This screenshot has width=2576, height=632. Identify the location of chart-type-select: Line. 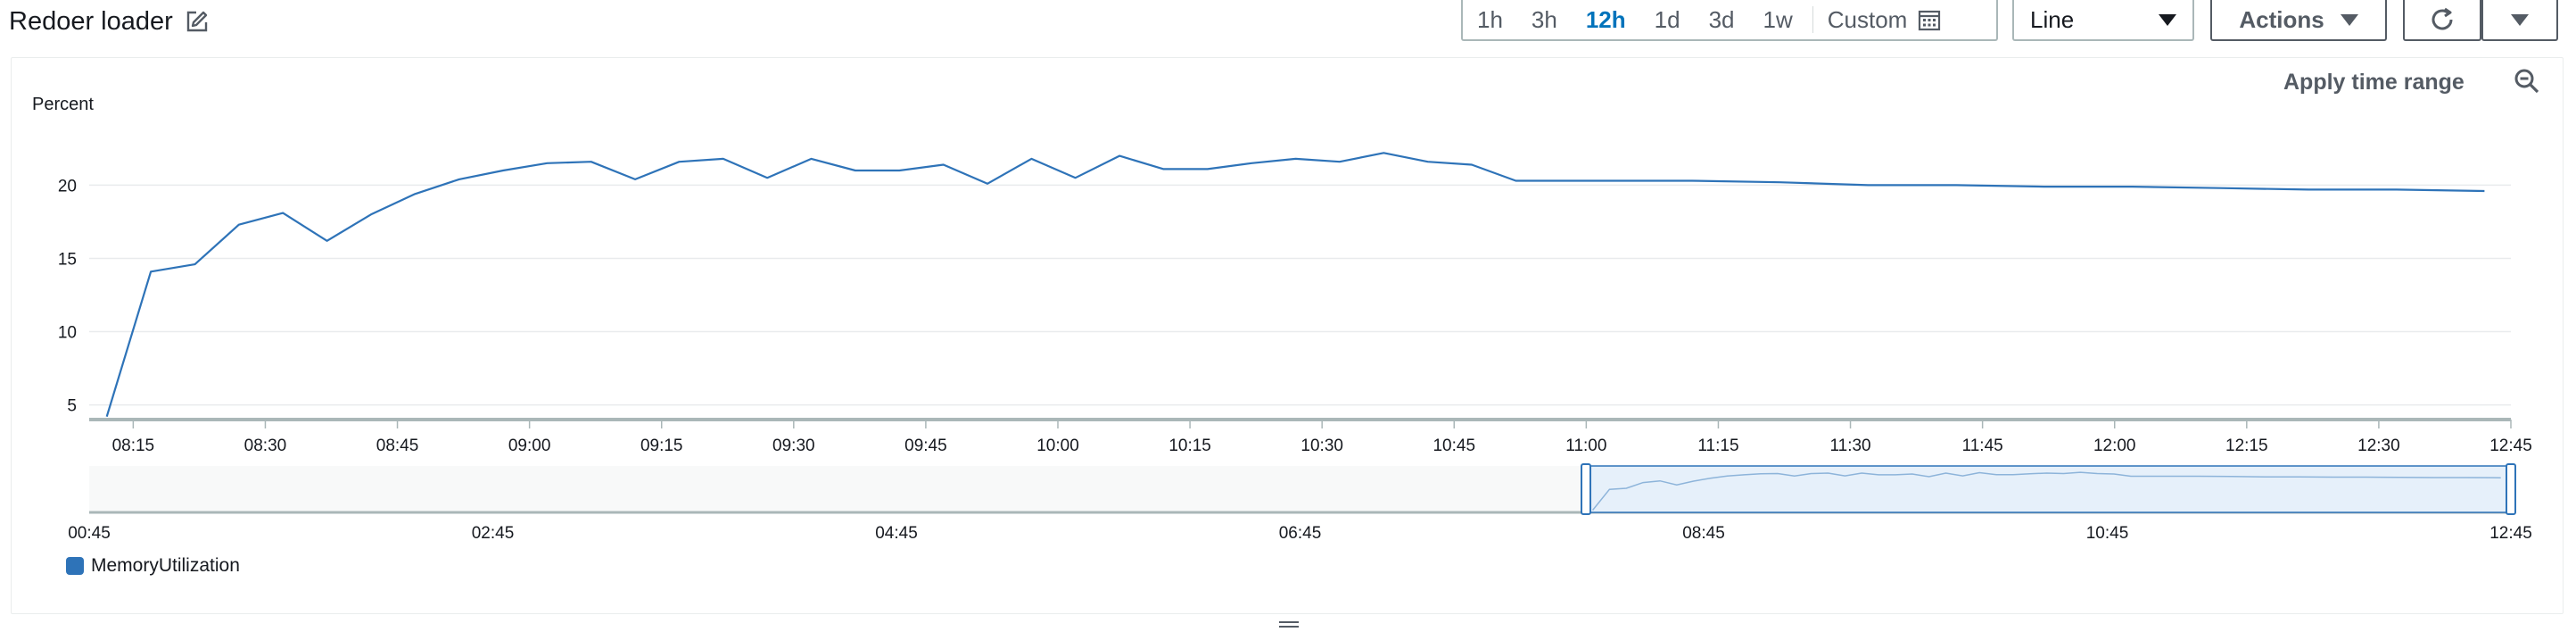
(2103, 20).